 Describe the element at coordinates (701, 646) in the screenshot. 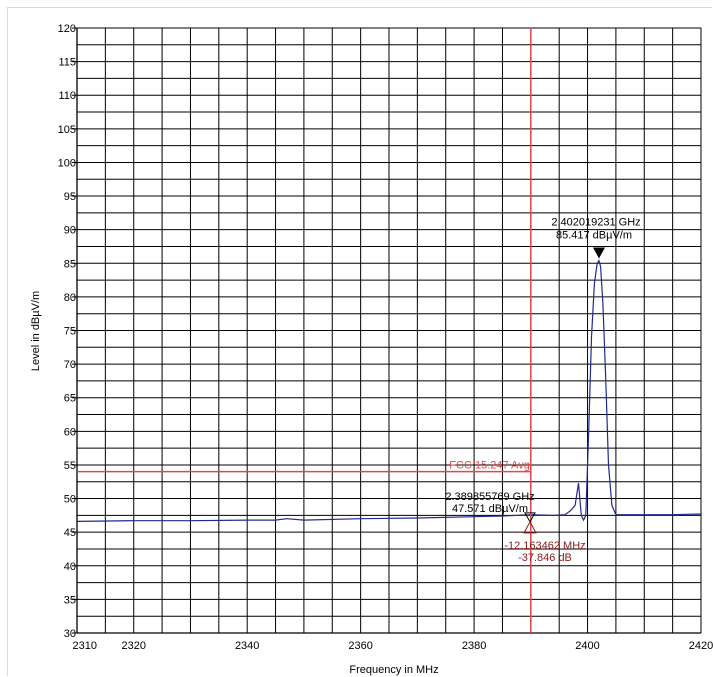

I see `x-tick-label: 2420` at that location.